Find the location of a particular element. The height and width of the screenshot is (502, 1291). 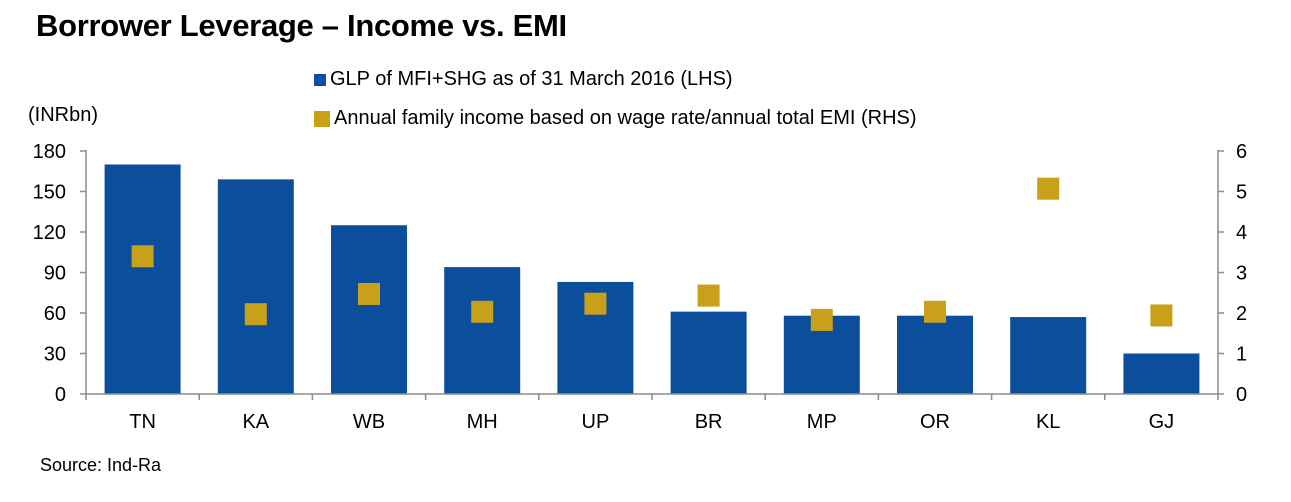

marker-ka is located at coordinates (255, 314).